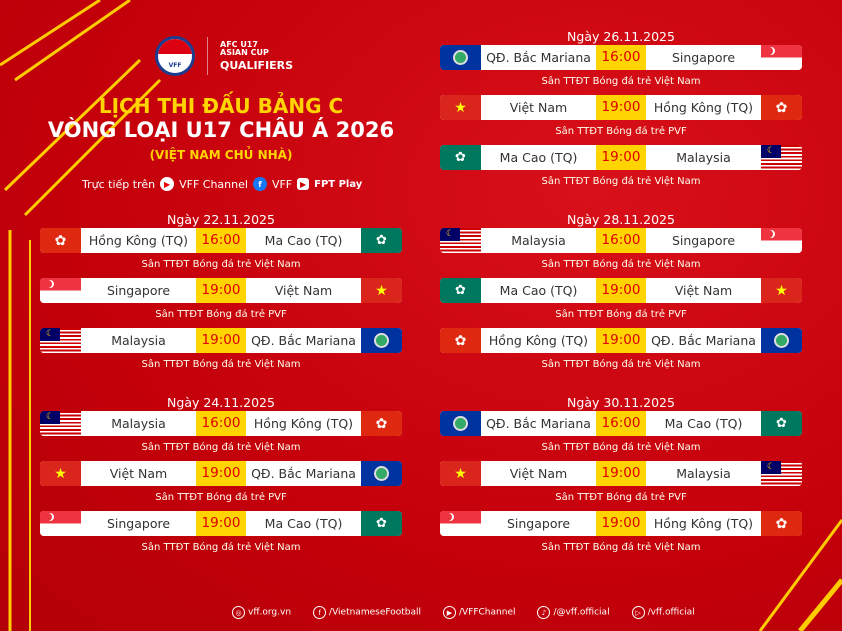  I want to click on match-row: ★ Việt Nam 19:00 Hồng Kông (TQ) ✿, so click(621, 107).